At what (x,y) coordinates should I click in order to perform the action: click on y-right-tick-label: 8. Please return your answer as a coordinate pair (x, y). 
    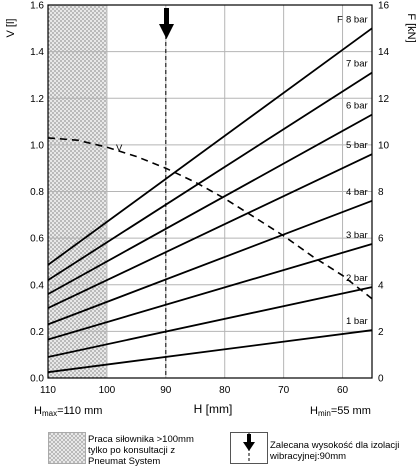
    Looking at the image, I should click on (381, 192).